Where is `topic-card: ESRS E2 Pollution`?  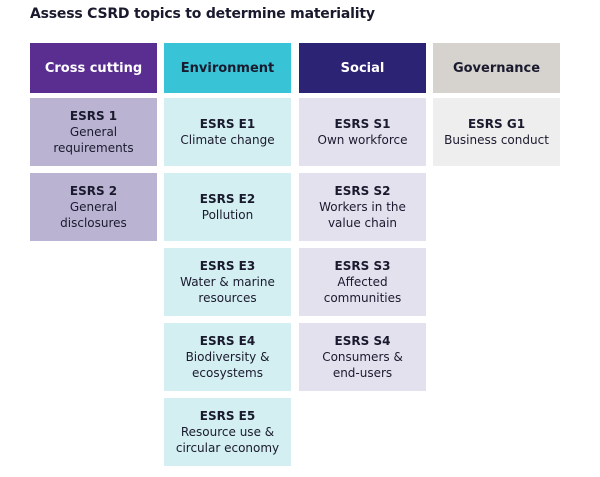
topic-card: ESRS E2 Pollution is located at coordinates (227, 207).